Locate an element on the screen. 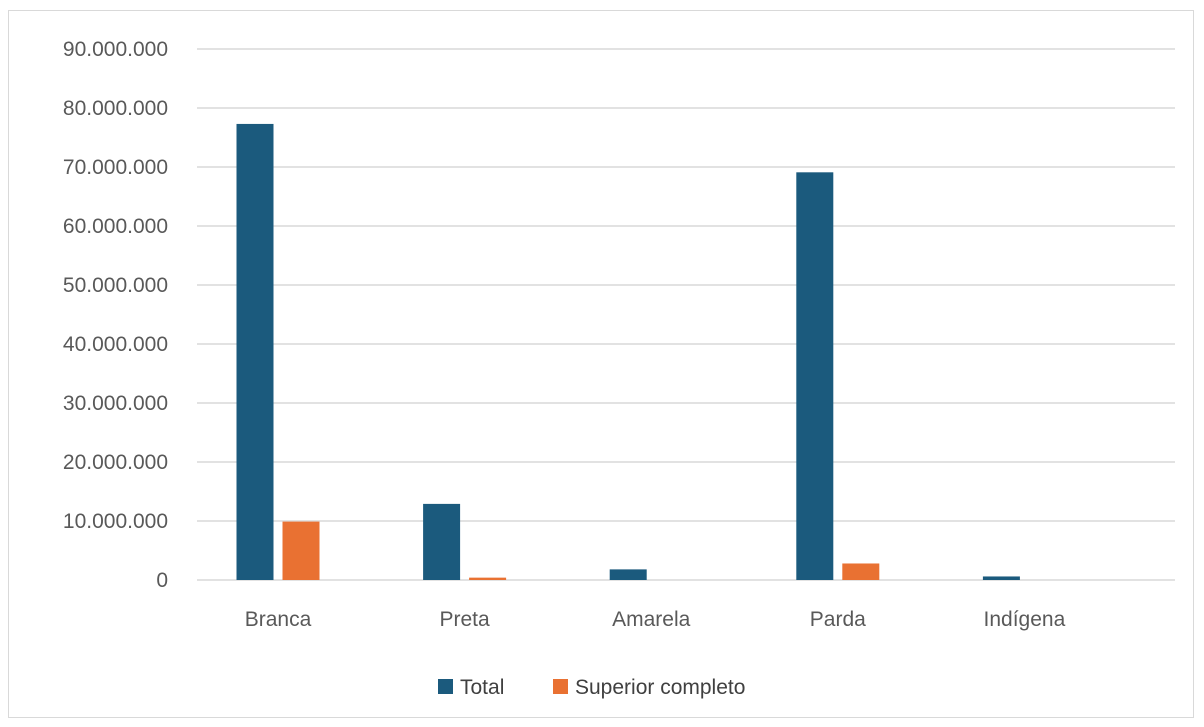  y-tick-label: 10.000.000 is located at coordinates (115, 521).